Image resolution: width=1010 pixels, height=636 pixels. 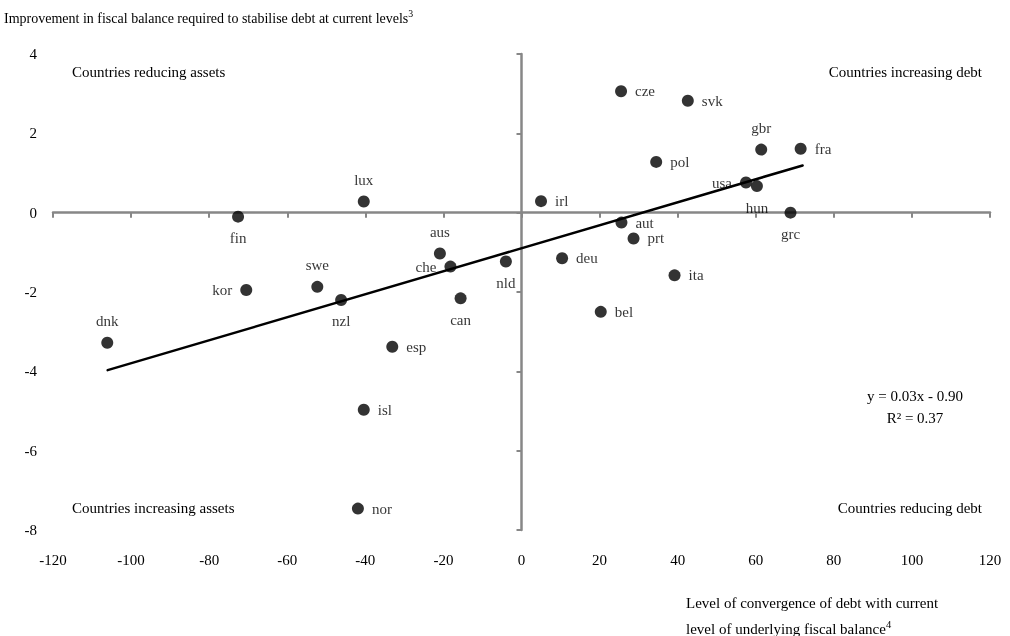 I want to click on data-label: fra, so click(x=823, y=148).